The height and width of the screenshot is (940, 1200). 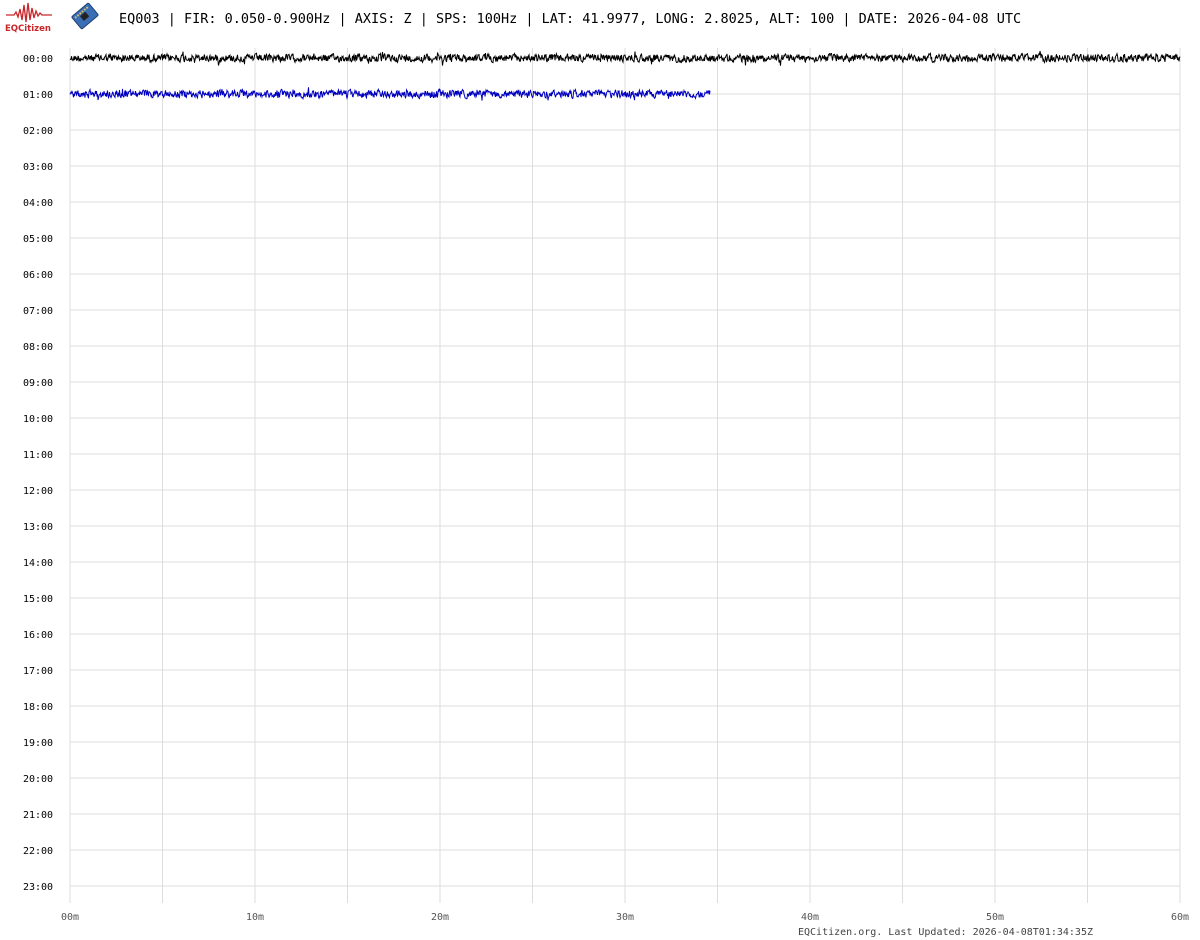 I want to click on y-tick-label: 09:00, so click(x=38, y=383).